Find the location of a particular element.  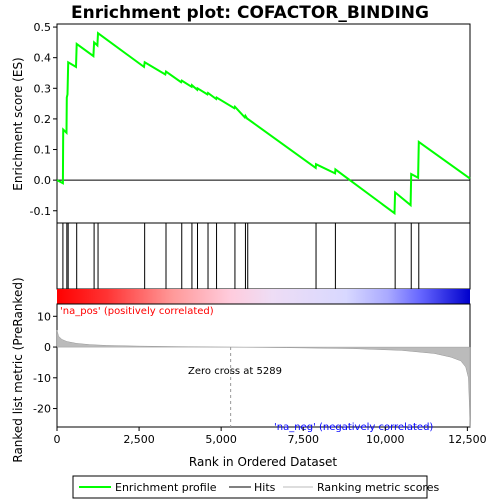

positive-correlation-label: 'na_pos' (positively correlated) is located at coordinates (137, 311).